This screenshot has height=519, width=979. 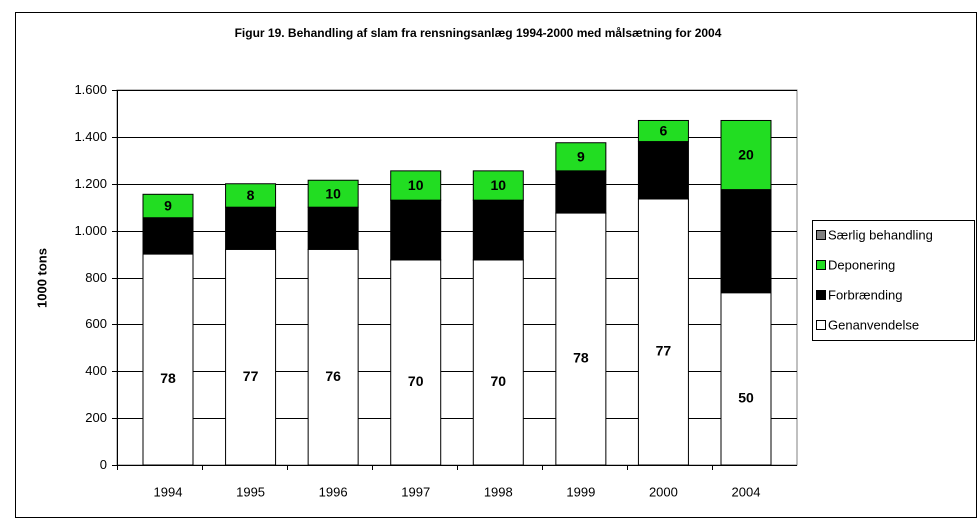 I want to click on x-tick-label: 2004, so click(x=746, y=491).